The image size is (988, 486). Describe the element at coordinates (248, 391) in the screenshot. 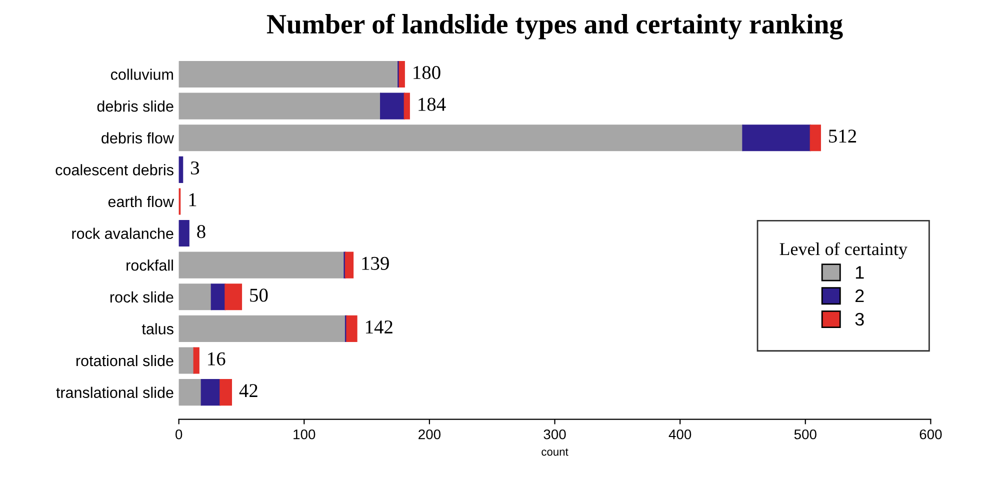

I see `total-label: 42` at that location.